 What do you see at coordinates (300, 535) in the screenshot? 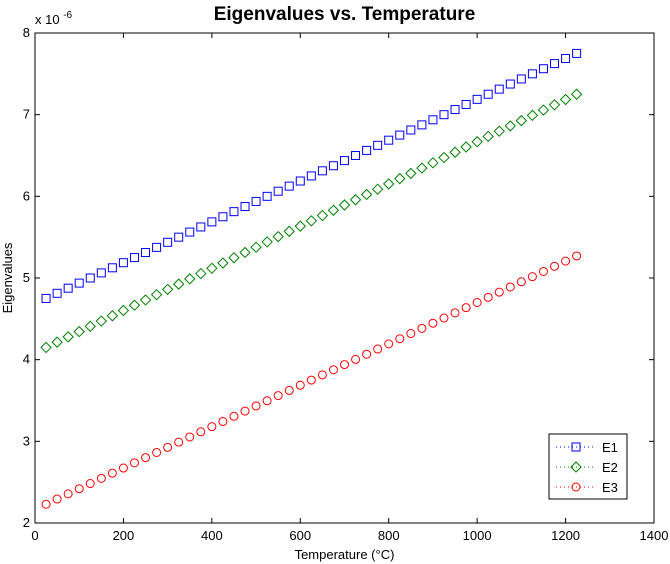
I see `x-tick-label: 600` at bounding box center [300, 535].